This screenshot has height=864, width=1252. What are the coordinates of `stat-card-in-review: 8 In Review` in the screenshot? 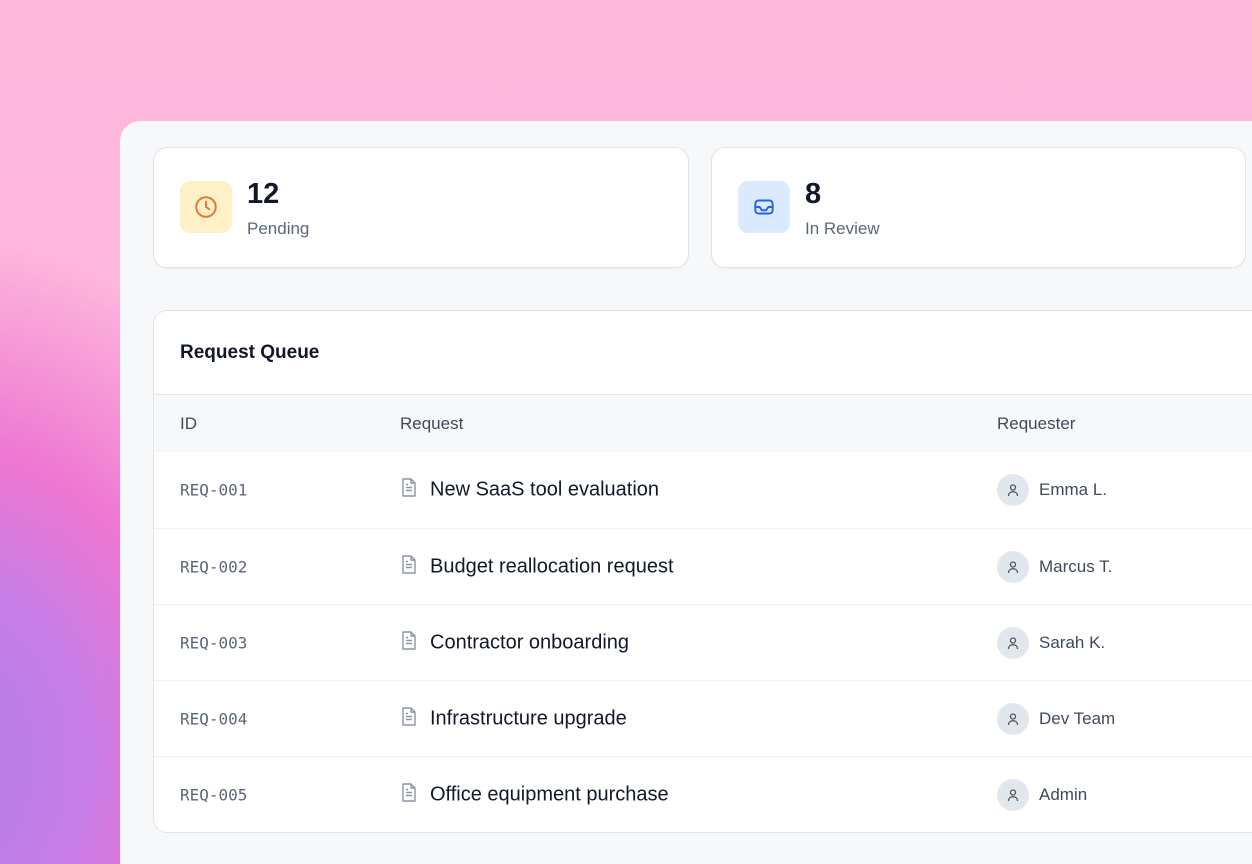 It's located at (978, 207).